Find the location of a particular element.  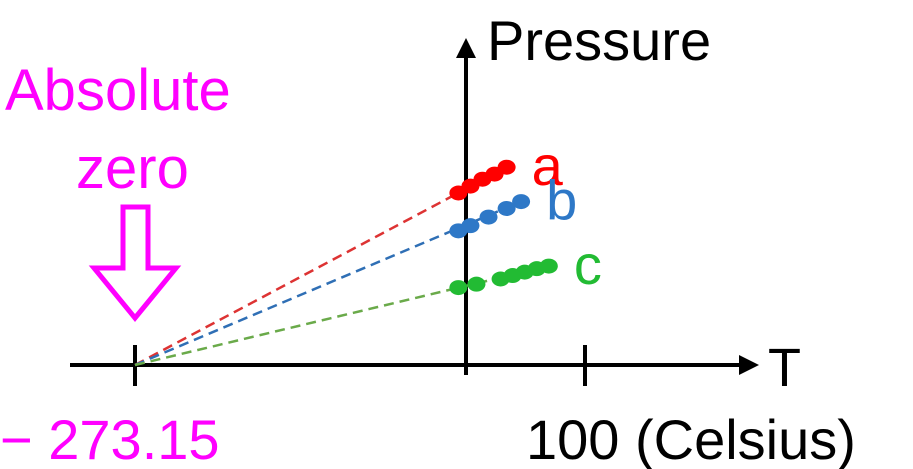

down-arrow-icon is located at coordinates (135, 263).